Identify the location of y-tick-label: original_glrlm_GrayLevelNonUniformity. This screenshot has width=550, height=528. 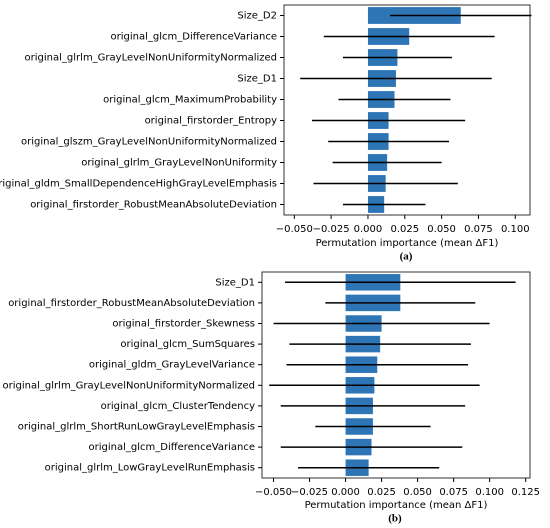
(179, 163).